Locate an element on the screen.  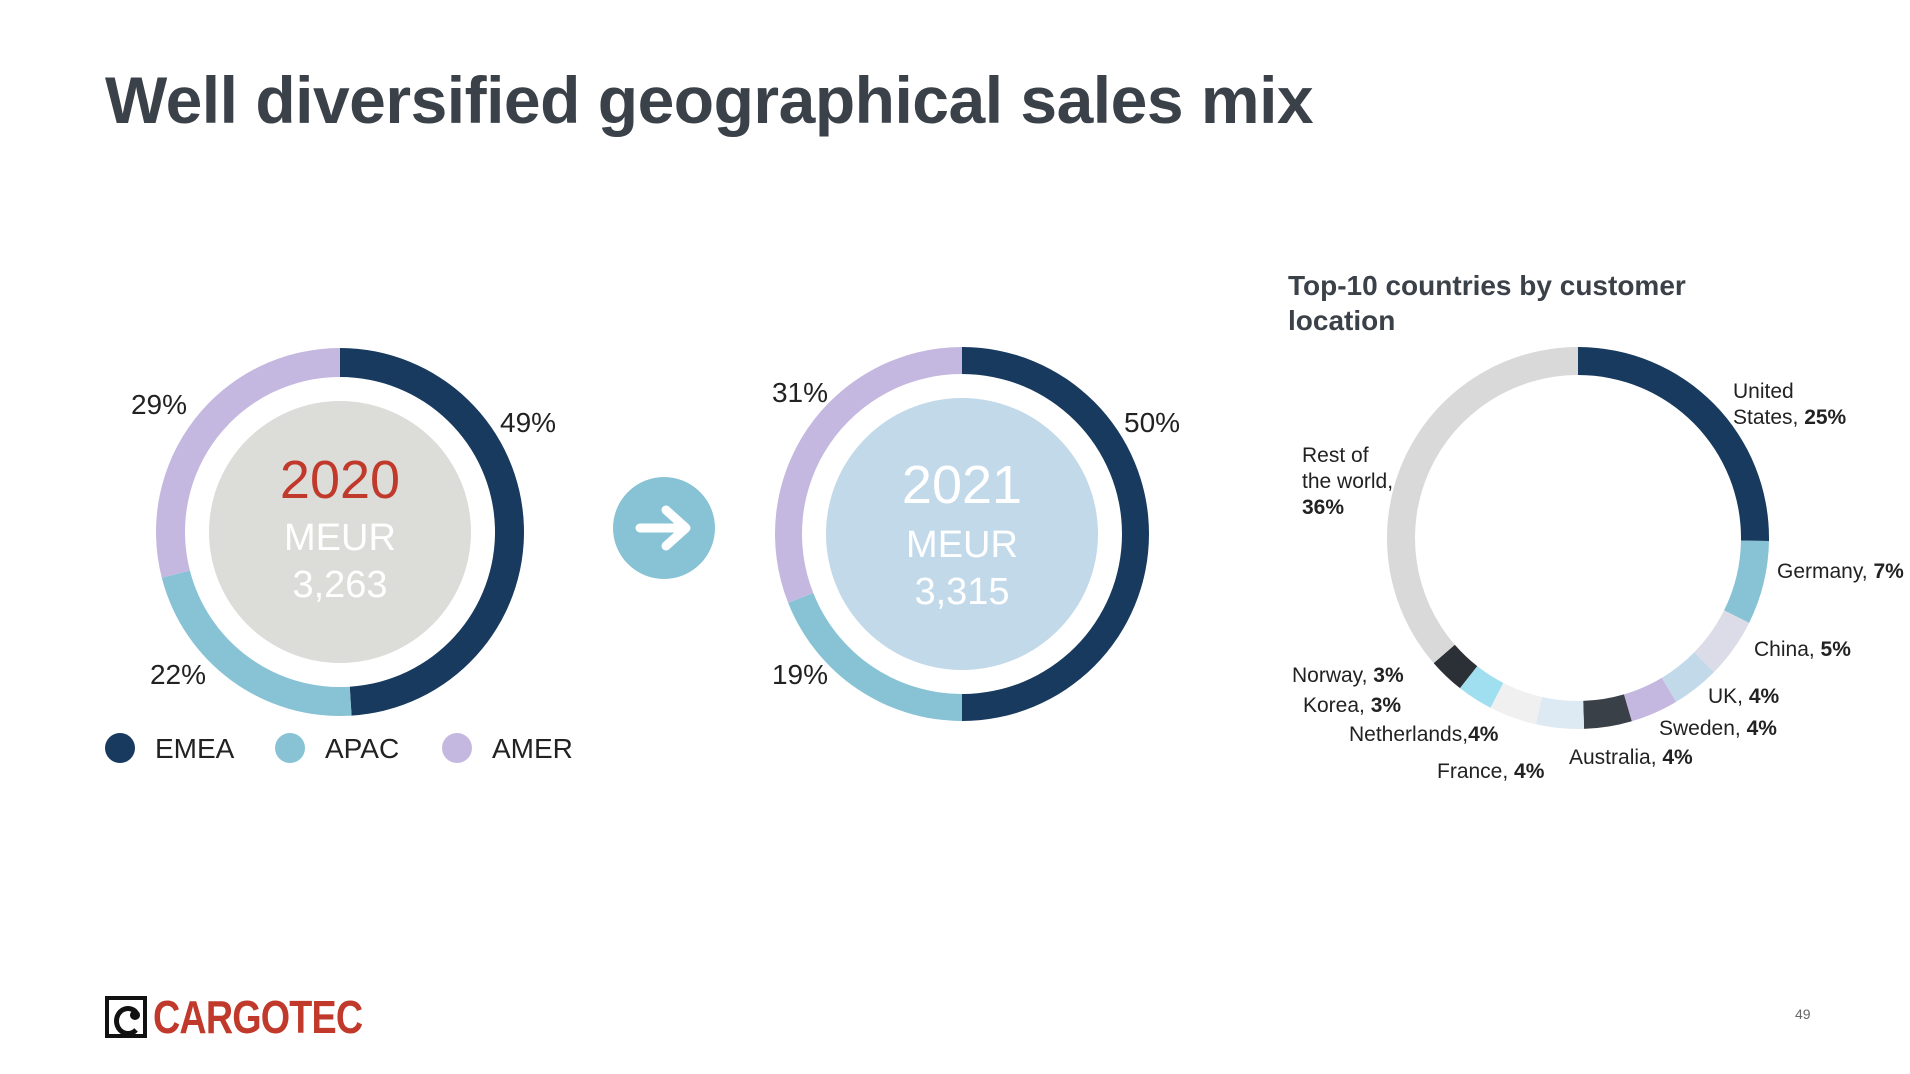
data-label-amer: 29% is located at coordinates (159, 404).